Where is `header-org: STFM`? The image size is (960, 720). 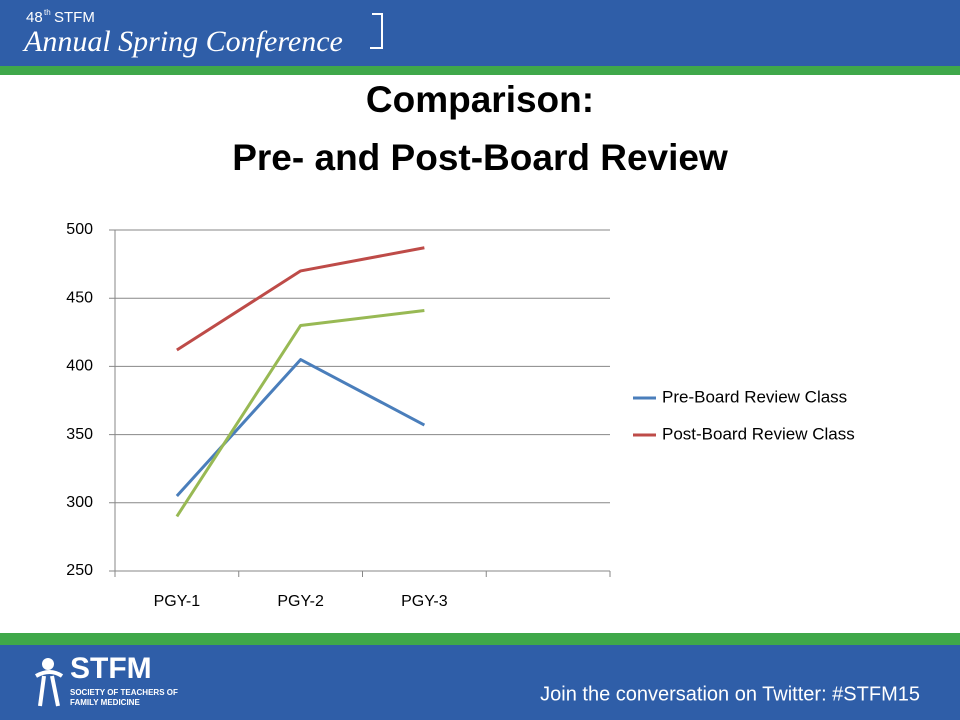 header-org: STFM is located at coordinates (74, 17).